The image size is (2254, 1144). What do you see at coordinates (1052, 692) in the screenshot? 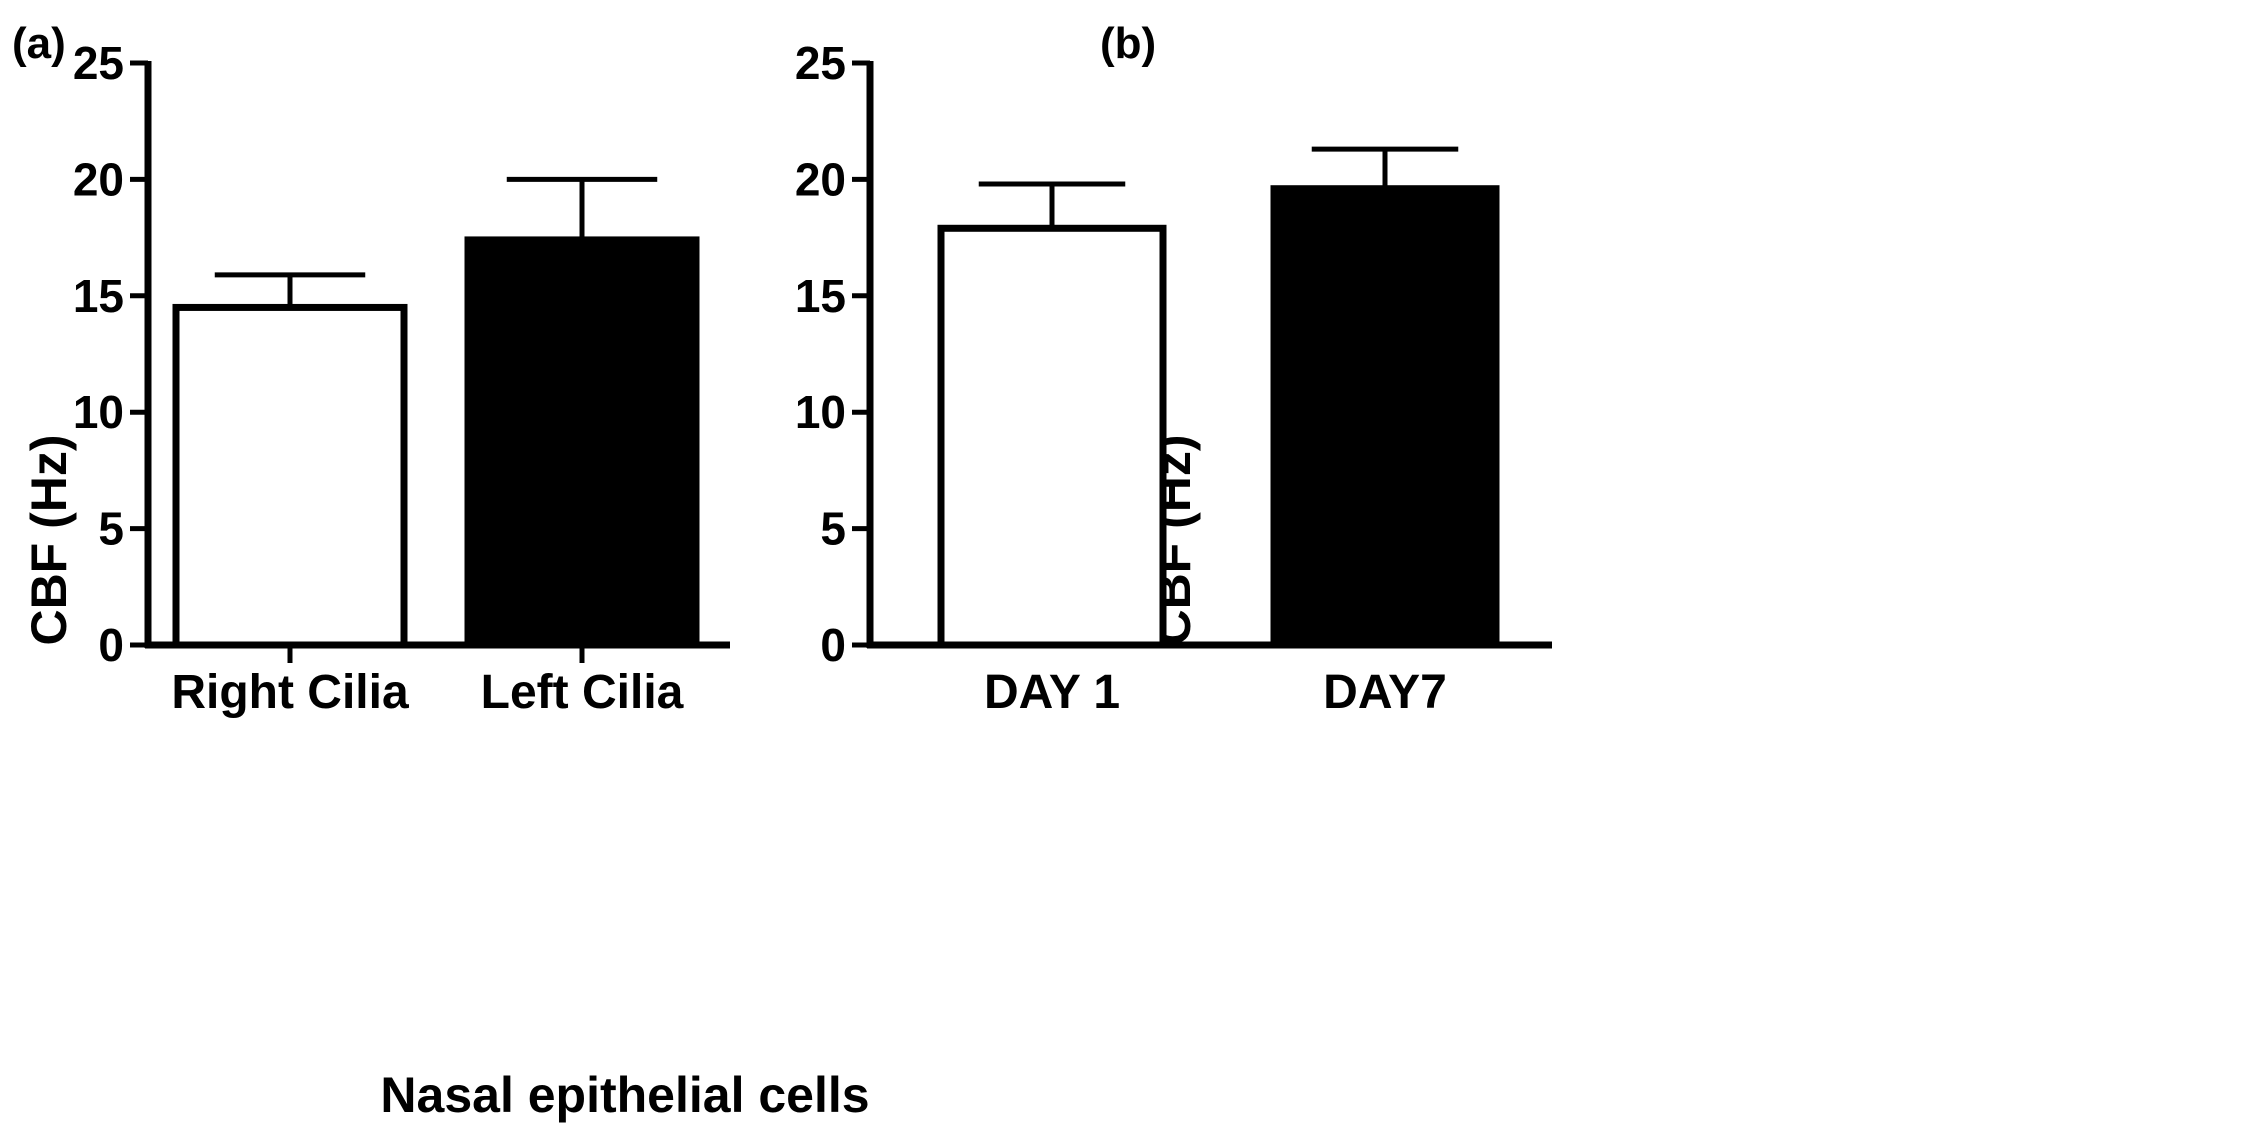
I see `panel-b-category-label-1: DAY 1` at bounding box center [1052, 692].